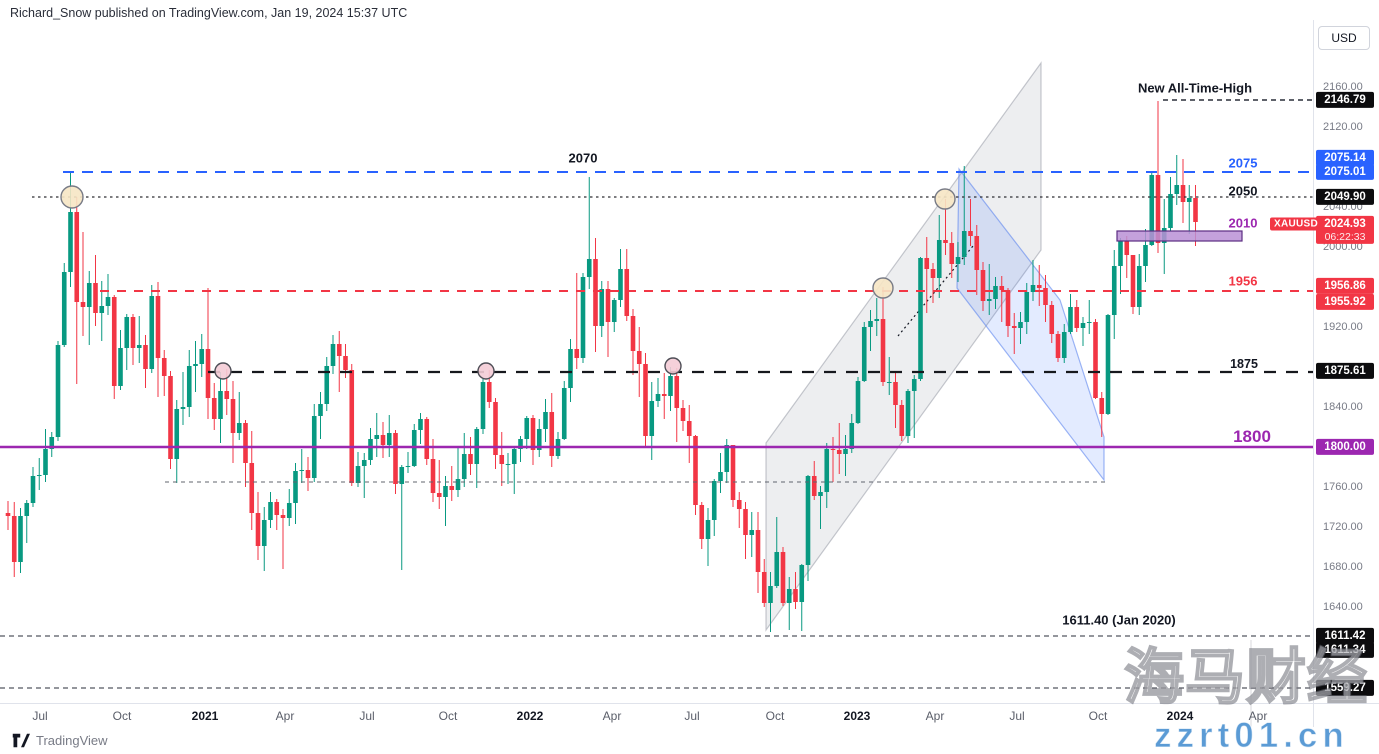 This screenshot has width=1379, height=754. What do you see at coordinates (1343, 127) in the screenshot?
I see `price-tick: 2120.00` at bounding box center [1343, 127].